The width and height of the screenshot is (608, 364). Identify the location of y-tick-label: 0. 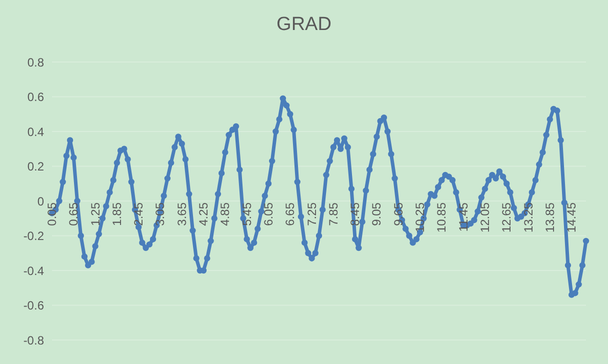
(40, 201).